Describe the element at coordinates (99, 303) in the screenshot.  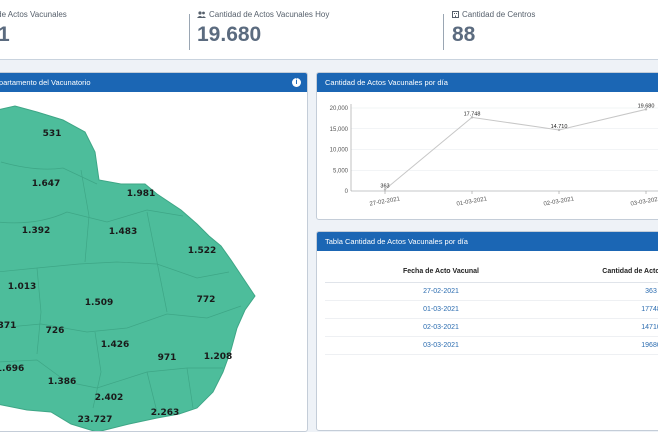
I see `dept-label: 1.509` at that location.